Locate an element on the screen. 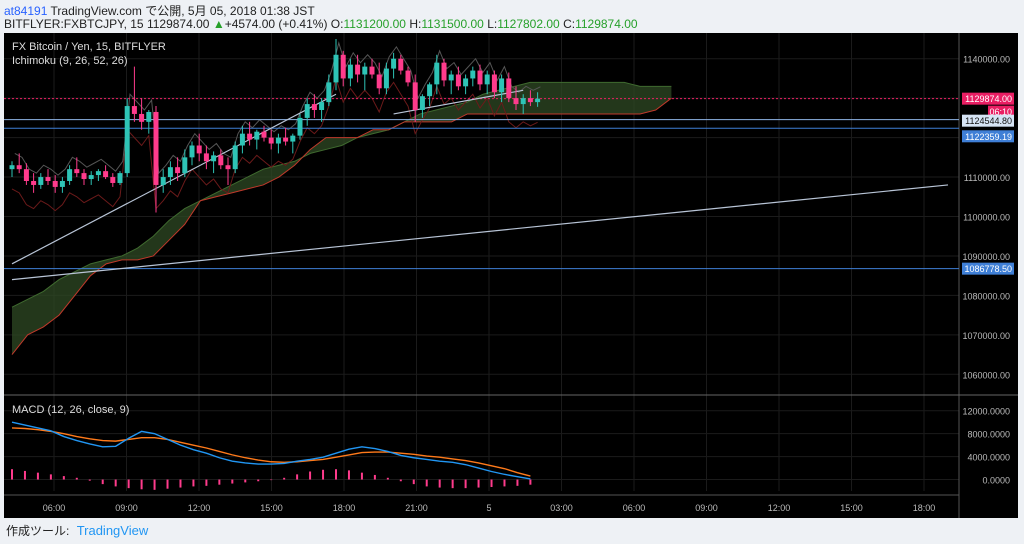 This screenshot has height=544, width=1024. low-label: L: is located at coordinates (492, 24).